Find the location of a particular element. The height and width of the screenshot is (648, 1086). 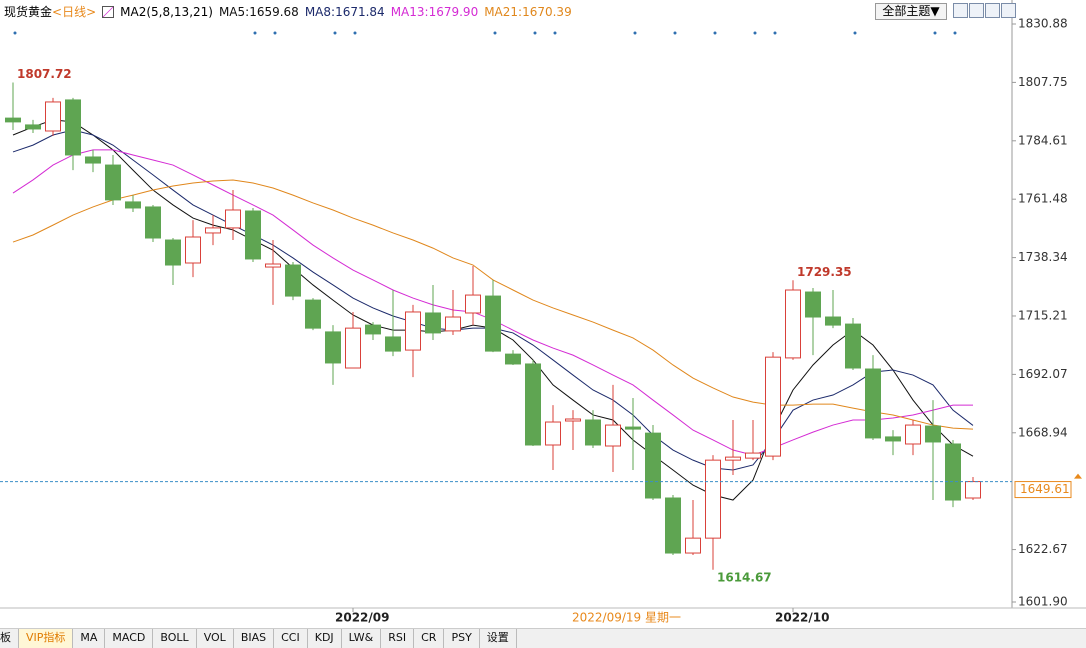

indicator-tab: VIP指标 is located at coordinates (46, 638).